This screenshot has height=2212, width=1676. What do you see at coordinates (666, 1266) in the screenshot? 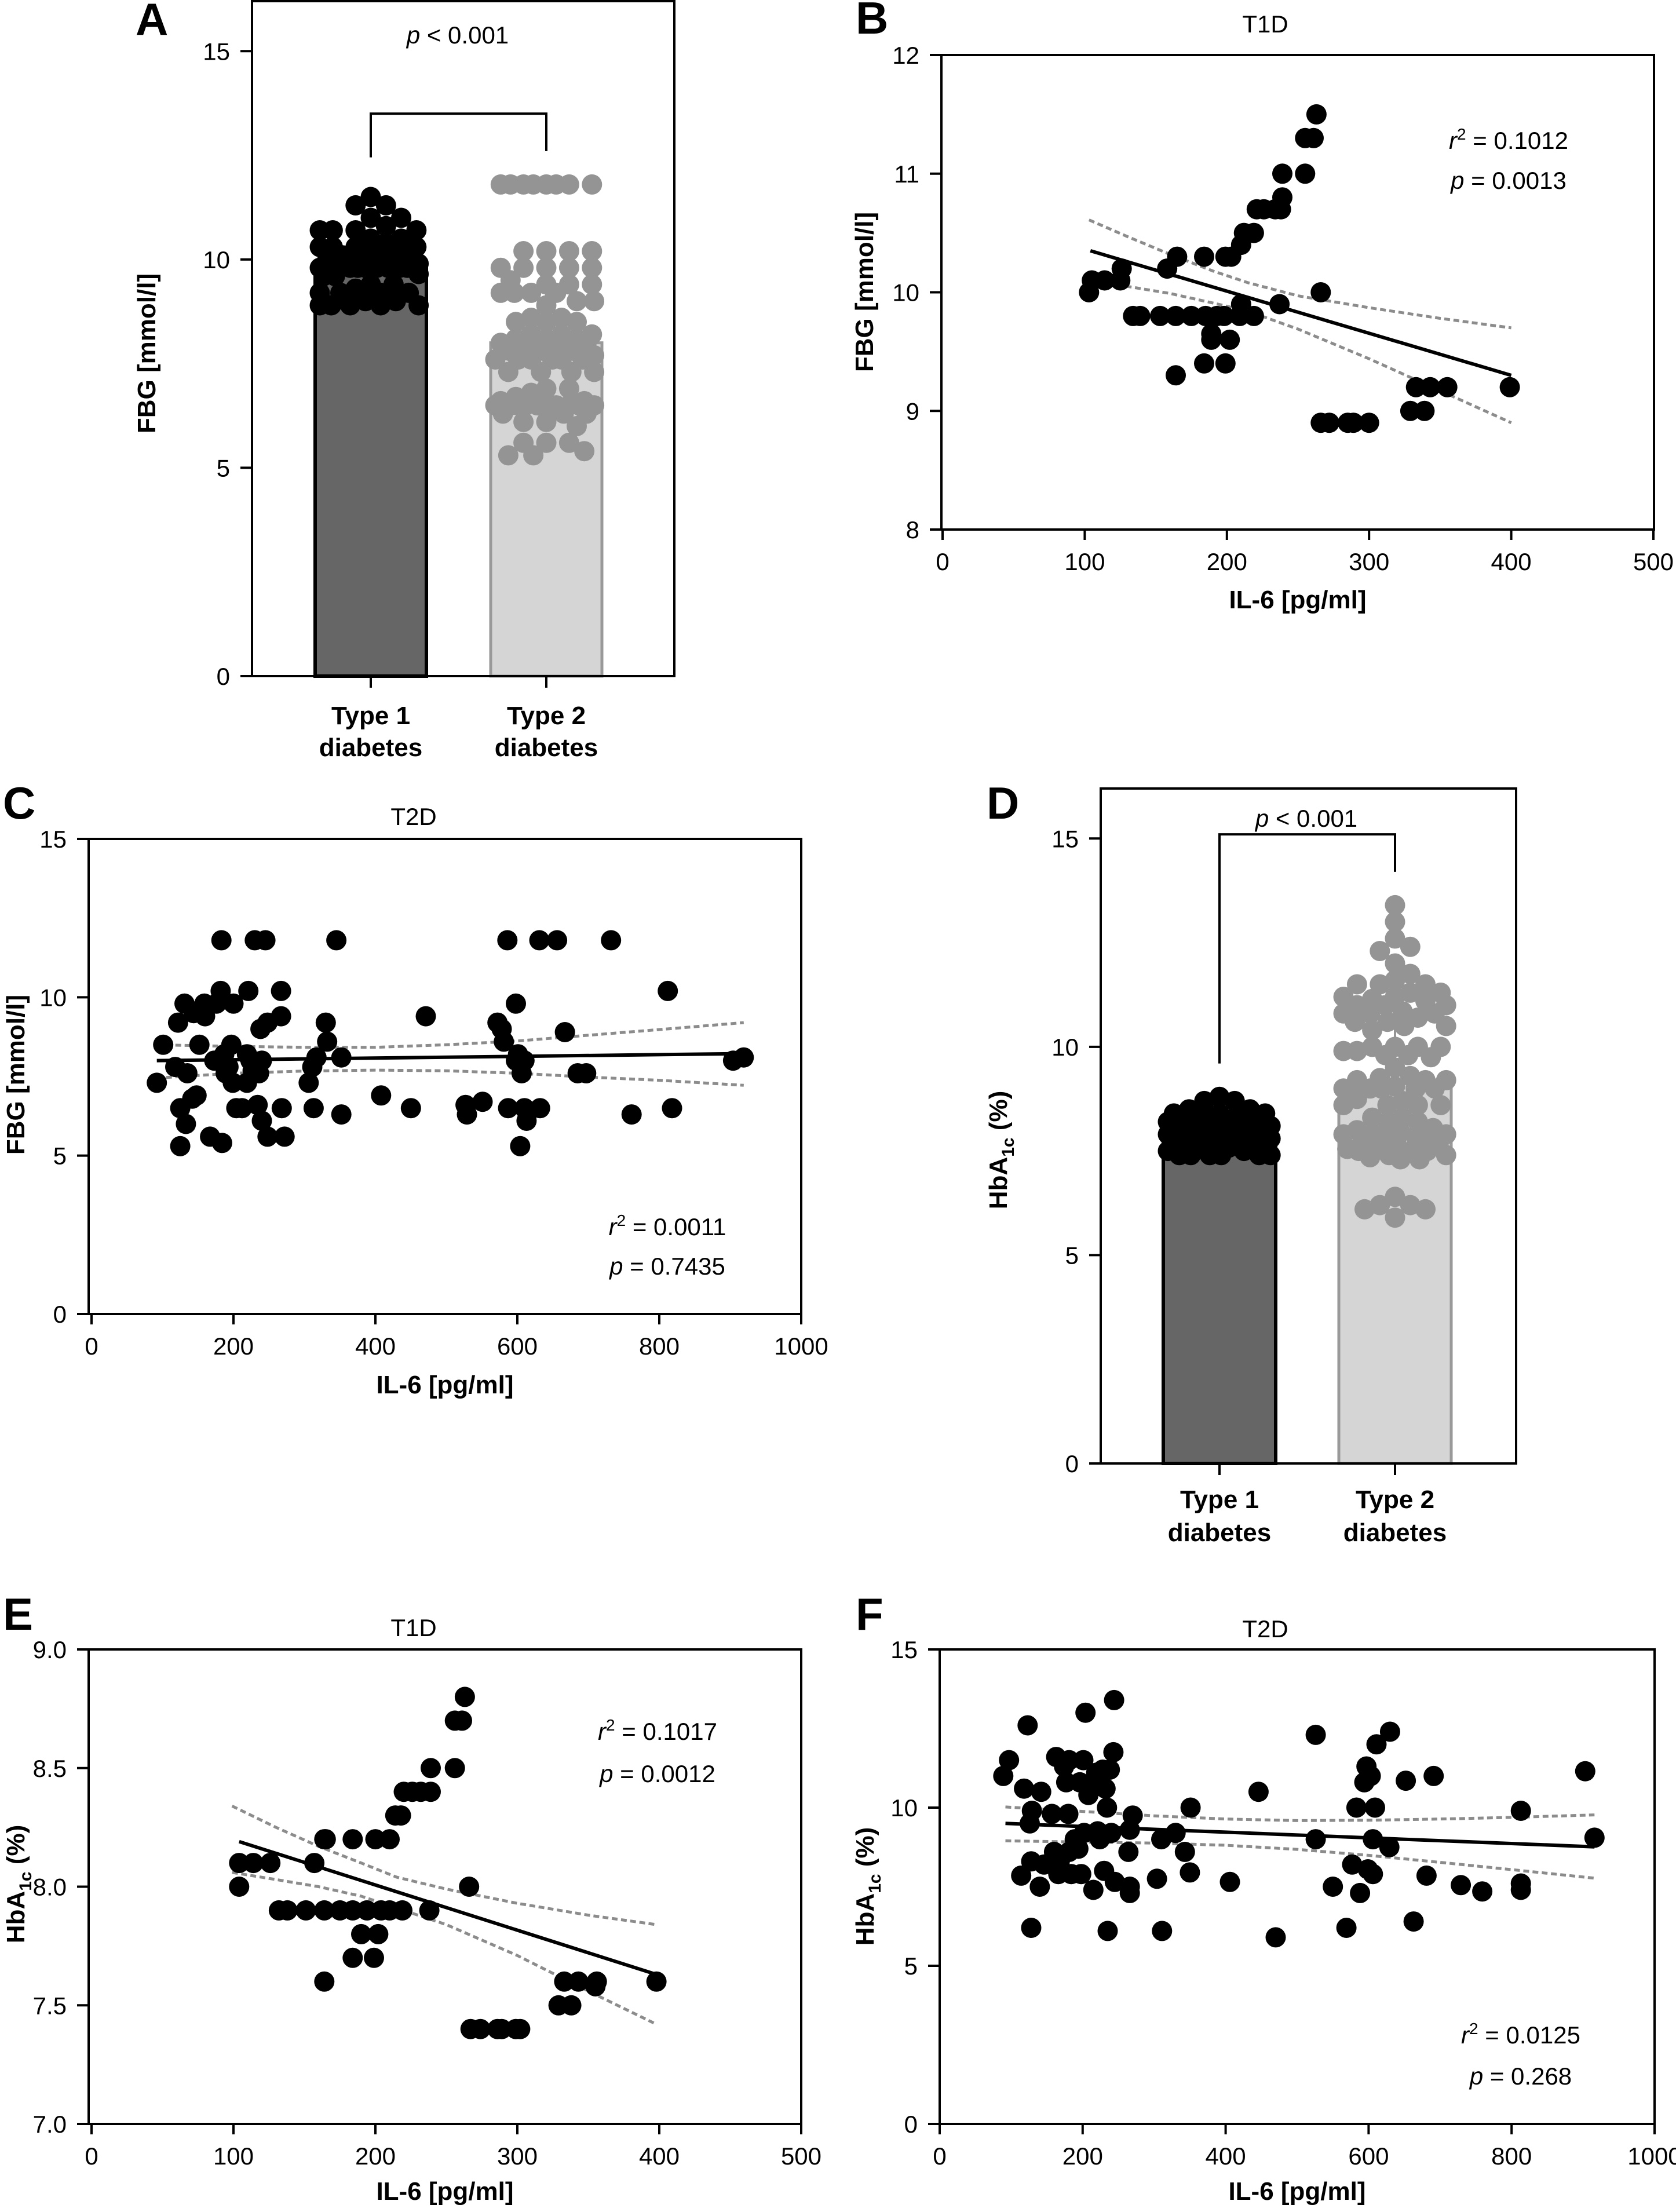
I see `p-value-annotation: p = 0.7435` at bounding box center [666, 1266].